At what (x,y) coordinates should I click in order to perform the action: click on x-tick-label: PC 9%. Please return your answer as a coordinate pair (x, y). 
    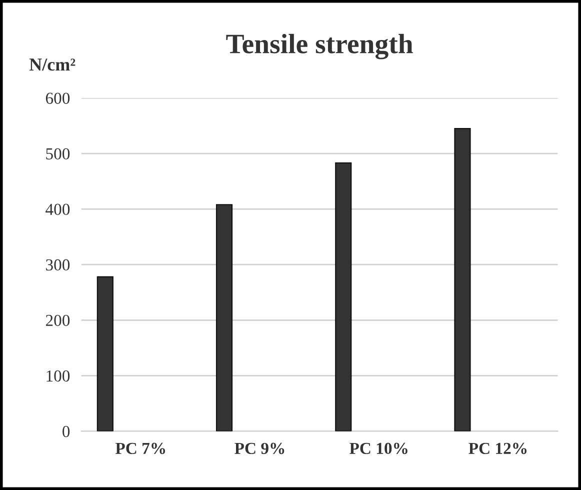
    Looking at the image, I should click on (259, 448).